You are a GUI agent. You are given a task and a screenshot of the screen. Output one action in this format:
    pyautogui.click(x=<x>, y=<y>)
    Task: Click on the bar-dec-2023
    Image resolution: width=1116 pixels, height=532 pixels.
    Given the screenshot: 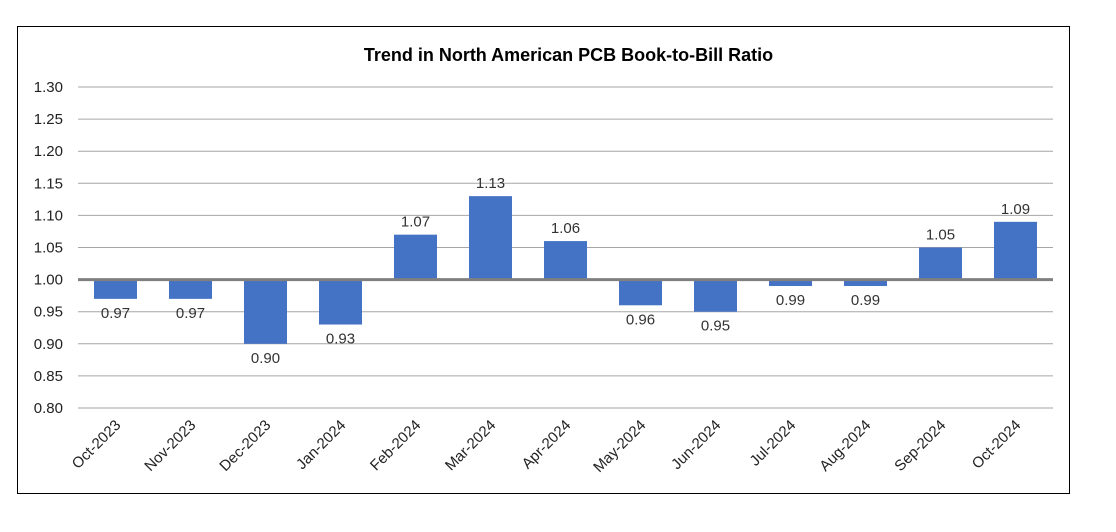 What is the action you would take?
    pyautogui.click(x=265, y=311)
    